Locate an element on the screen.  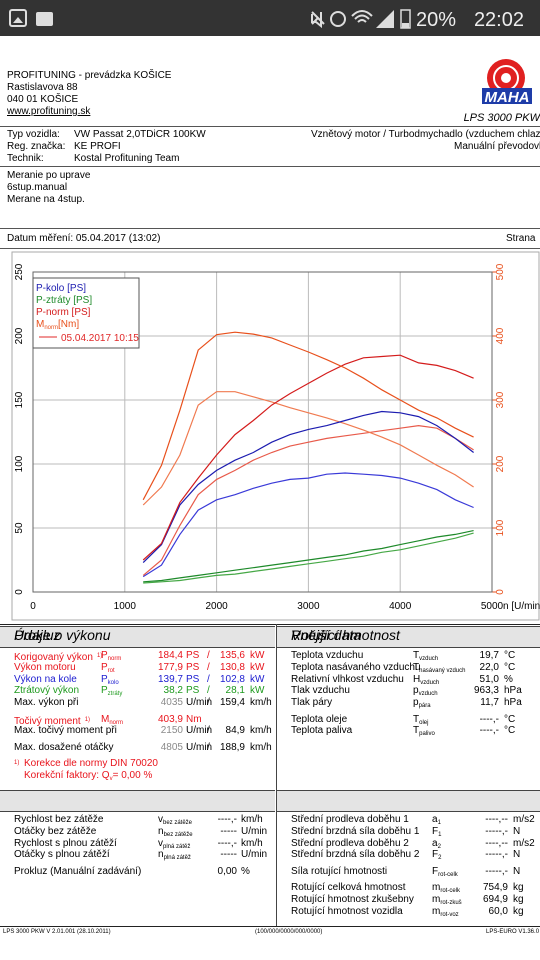
company-line: www.profituning.sk is located at coordinates (49, 111).